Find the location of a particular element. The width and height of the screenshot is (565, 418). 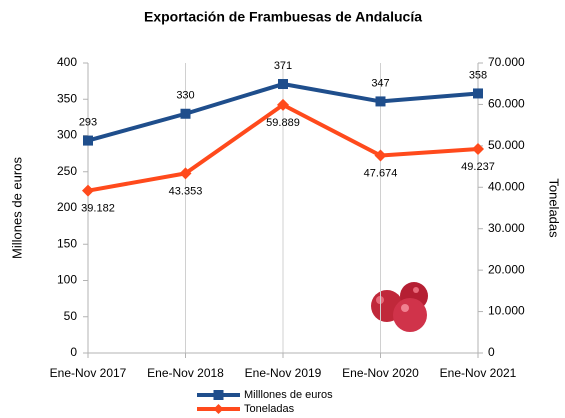

x-tick-label: Ene-Nov 2019 is located at coordinates (283, 373).